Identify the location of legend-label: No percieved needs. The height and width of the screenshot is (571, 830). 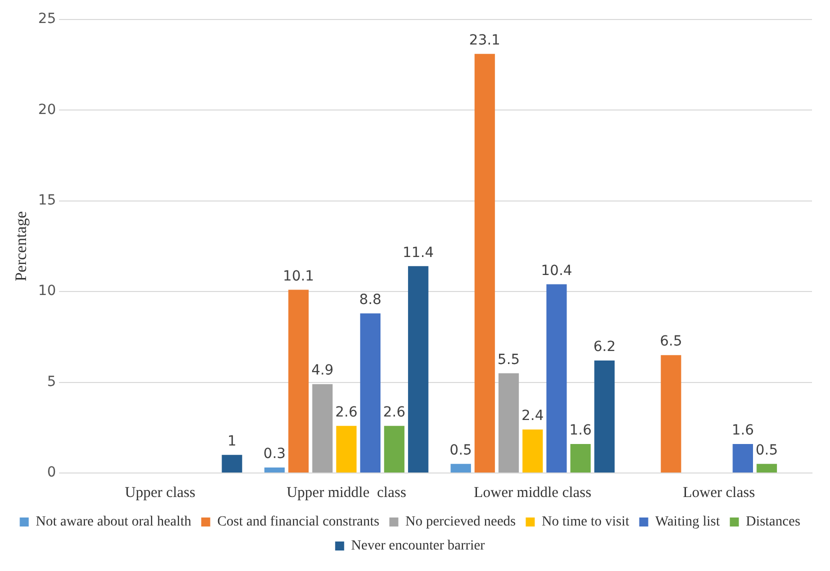
(460, 522).